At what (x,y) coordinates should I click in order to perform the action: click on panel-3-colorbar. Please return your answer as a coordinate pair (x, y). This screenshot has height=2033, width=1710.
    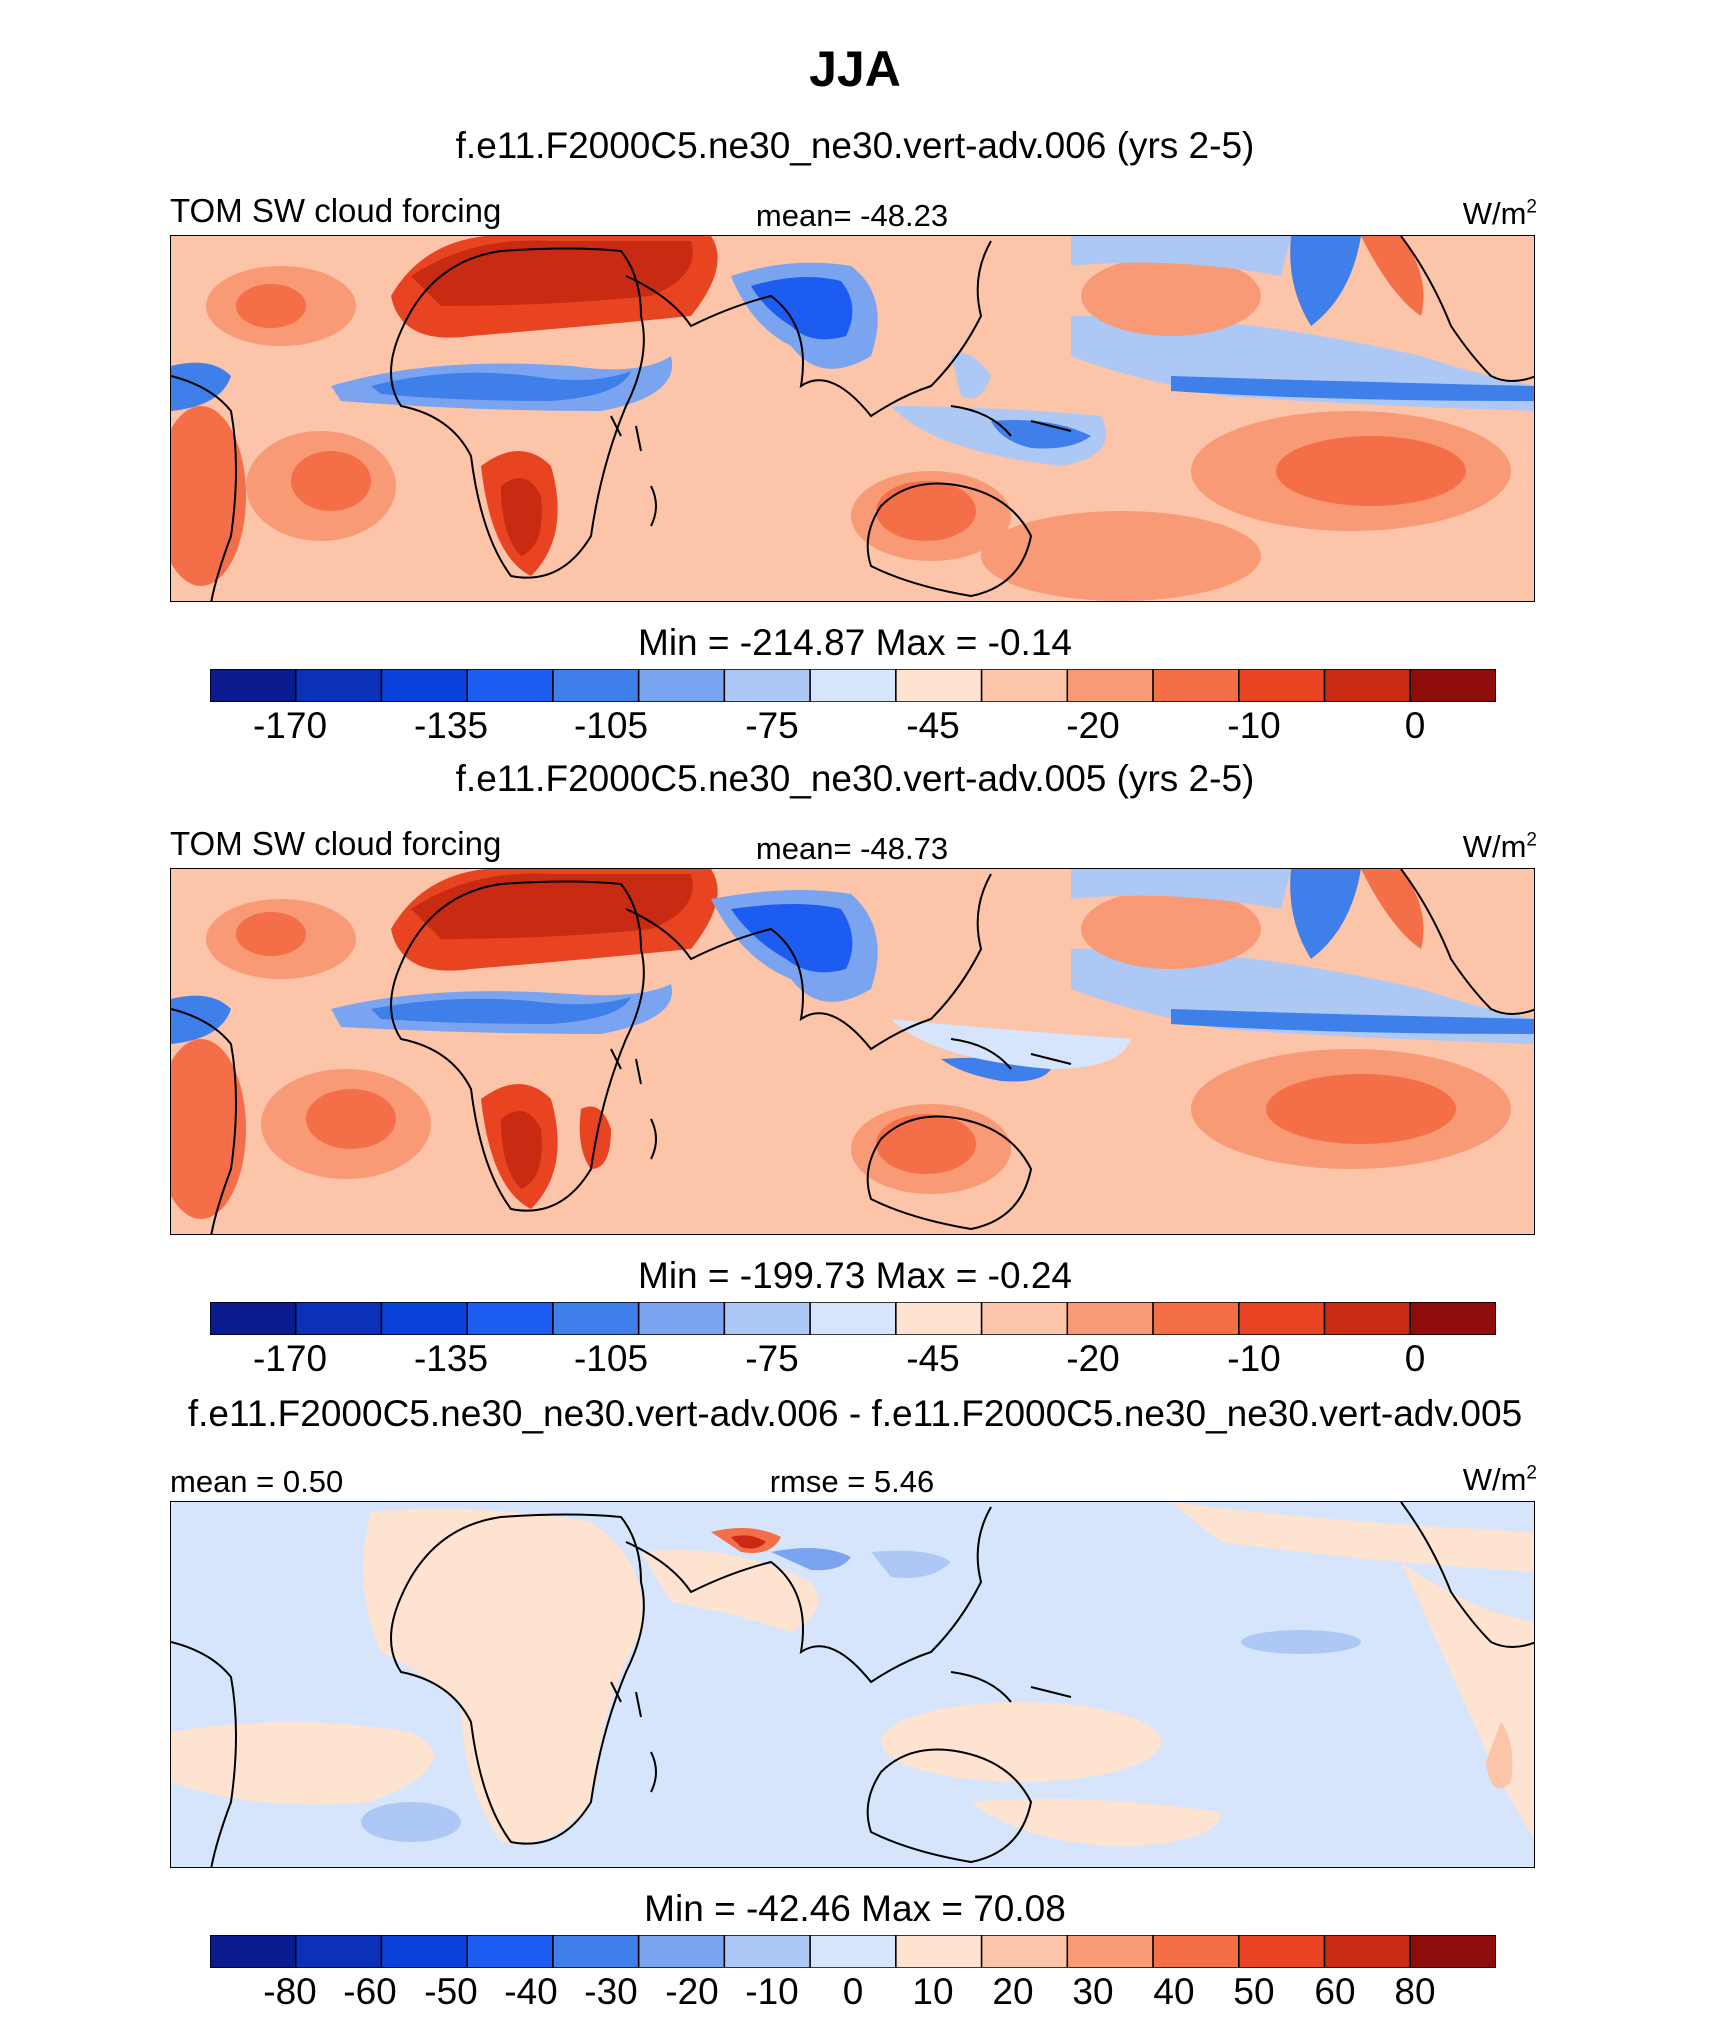
    Looking at the image, I should click on (853, 1951).